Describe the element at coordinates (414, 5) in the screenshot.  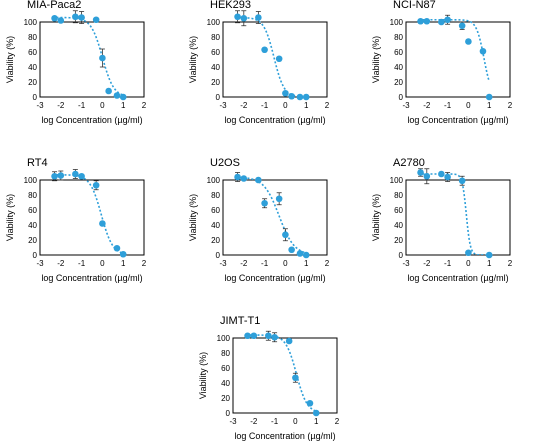
I see `chart-title: NCI-N87` at that location.